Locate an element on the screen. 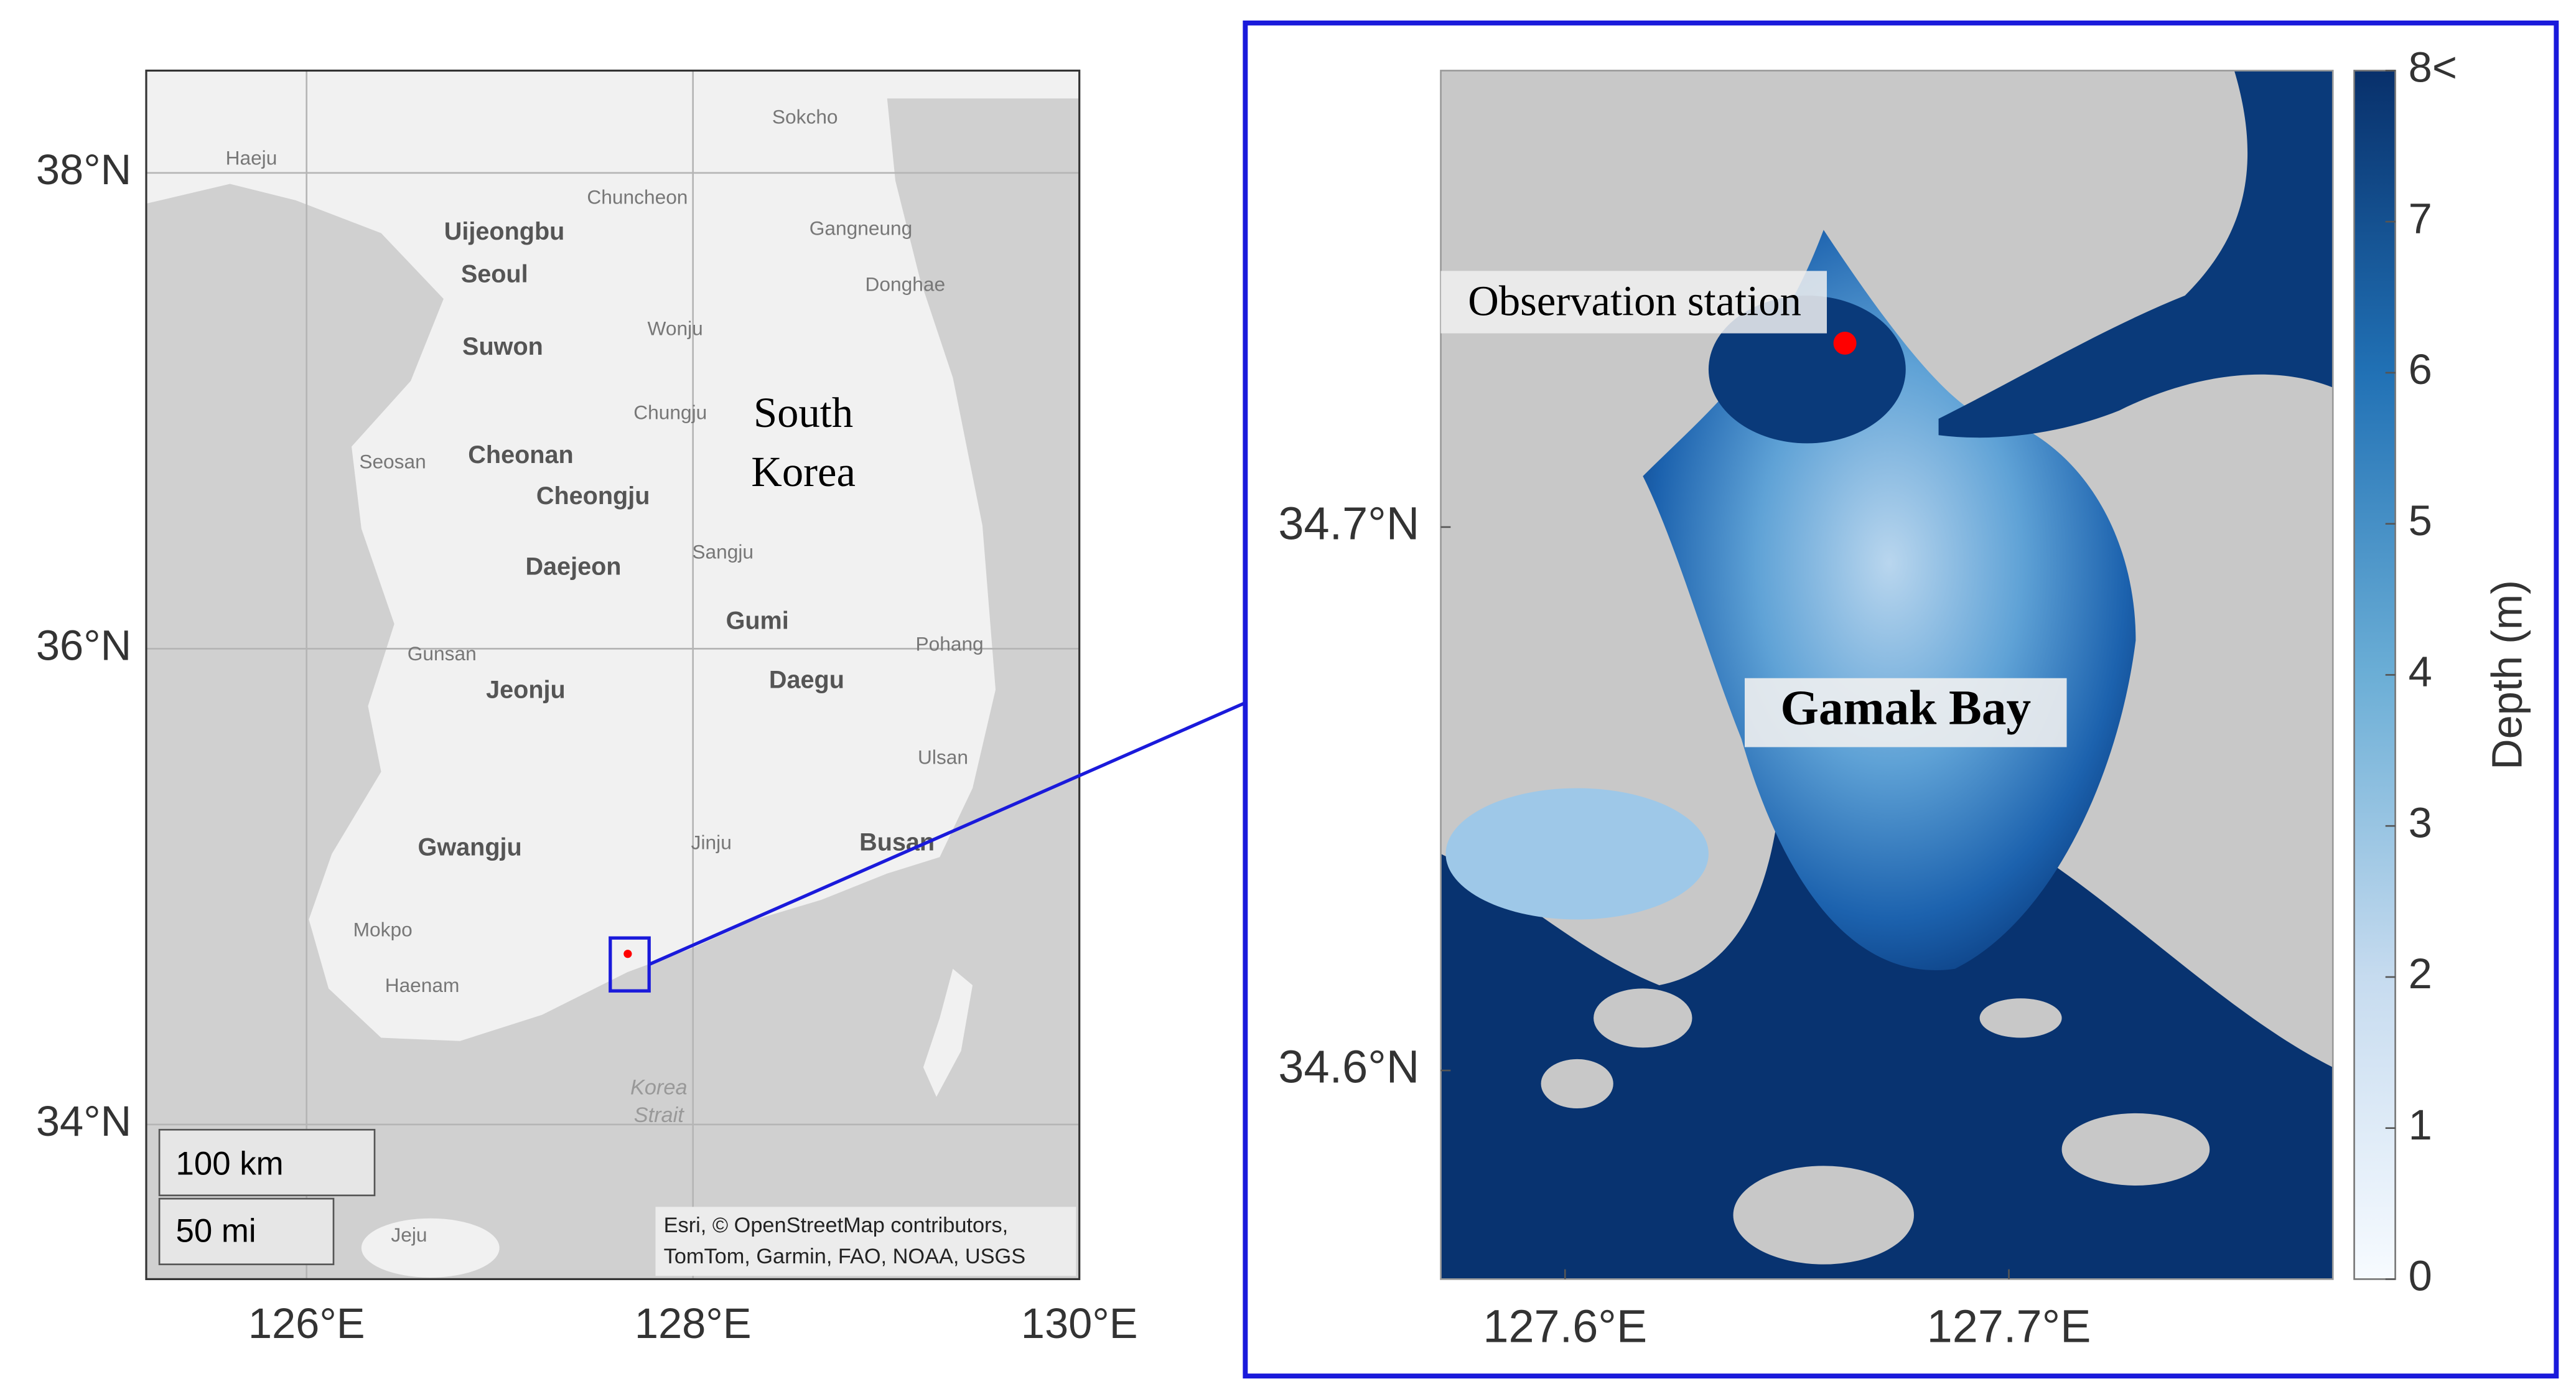 The width and height of the screenshot is (2576, 1399). place-label: Donghae is located at coordinates (906, 284).